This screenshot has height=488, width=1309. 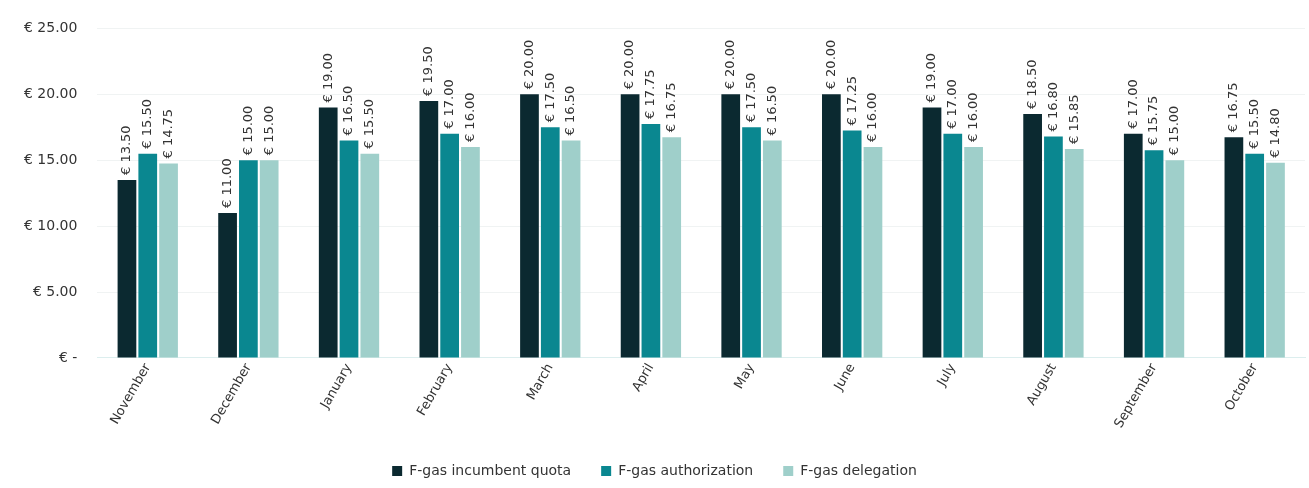 What do you see at coordinates (1052, 106) in the screenshot?
I see `data-label: € 16.80` at bounding box center [1052, 106].